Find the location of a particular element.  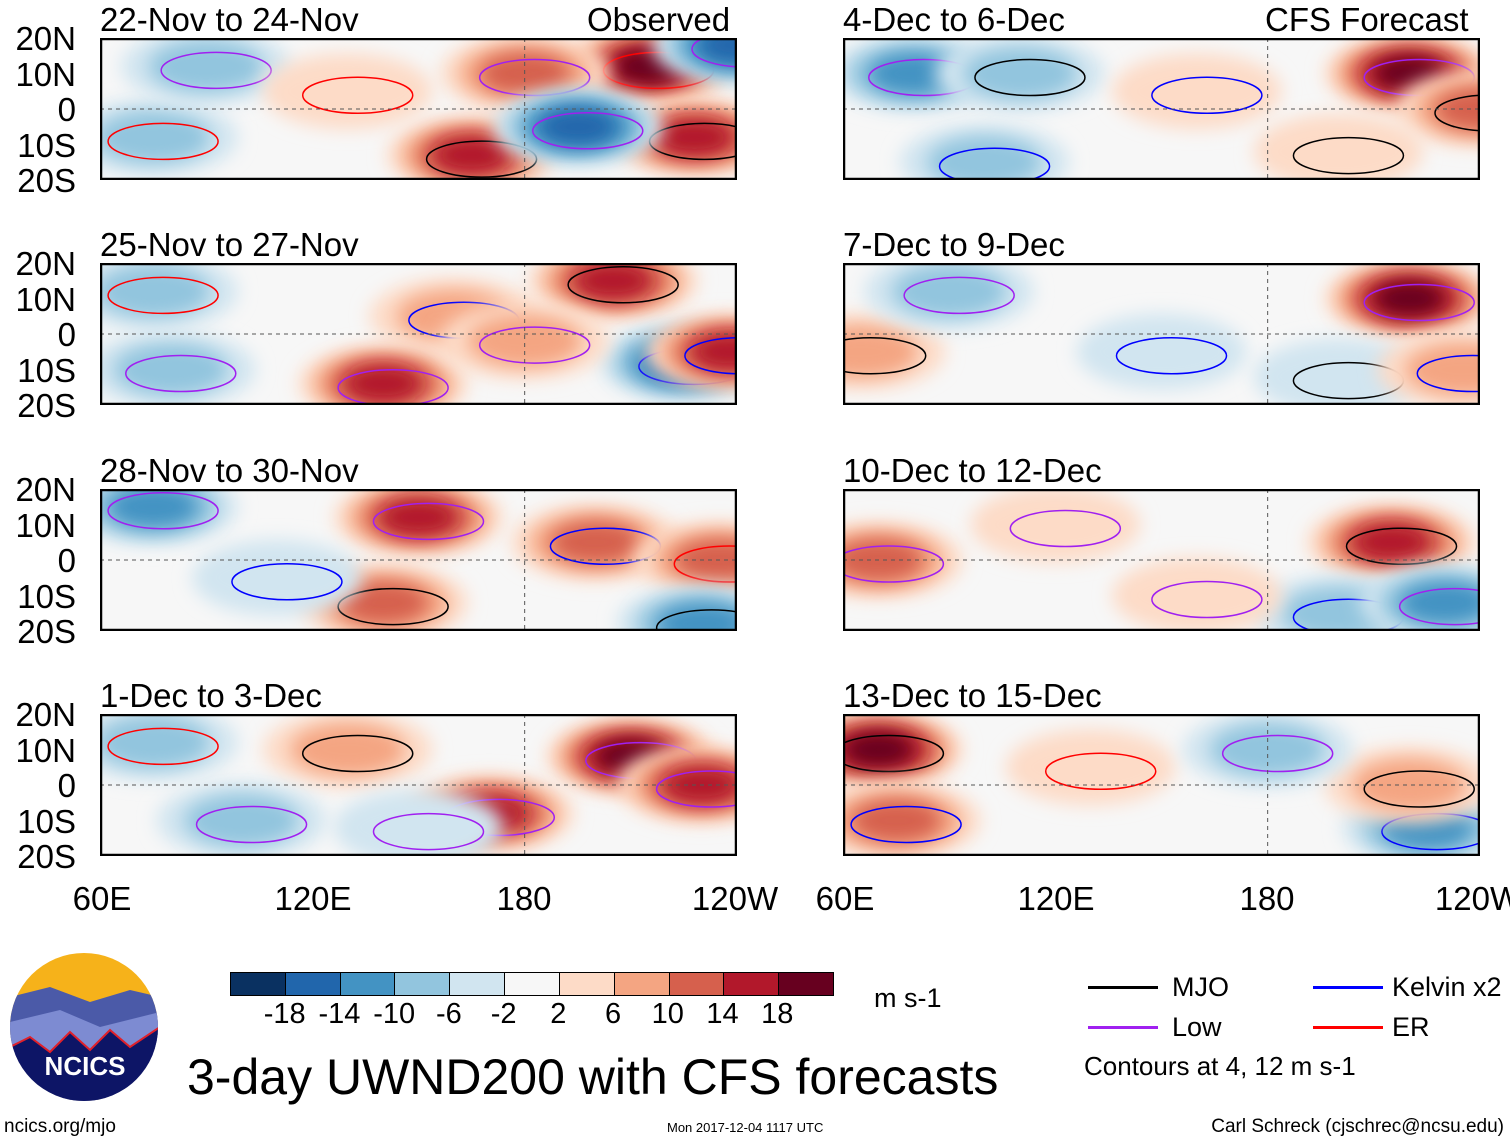

lat-tick: 20S is located at coordinates (46, 405).